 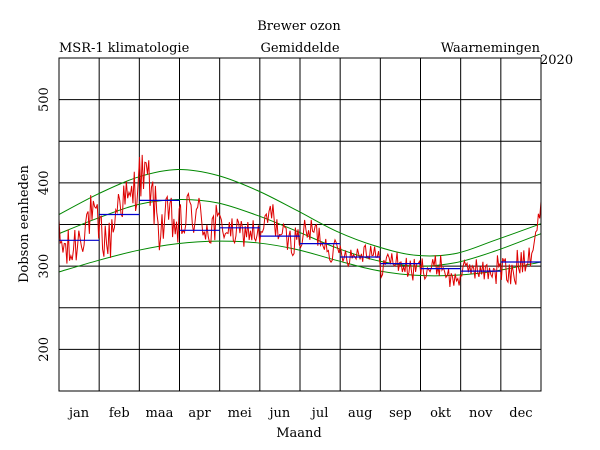 What do you see at coordinates (491, 48) in the screenshot?
I see `legend-observations: Waarnemingen` at bounding box center [491, 48].